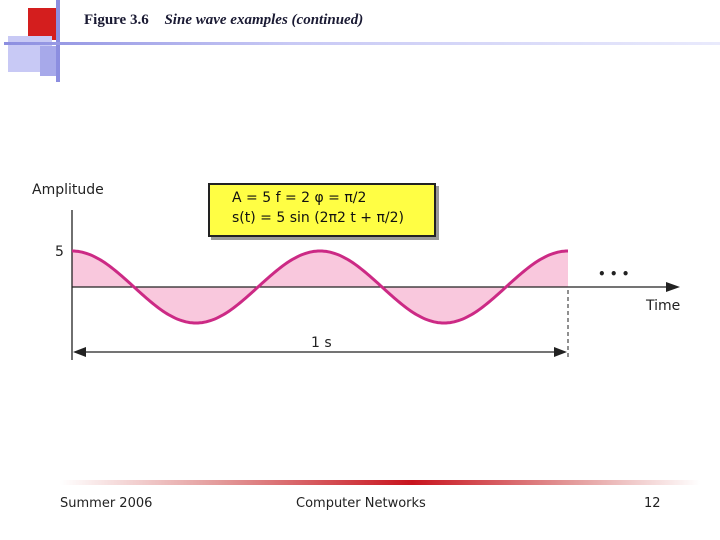  I want to click on formula-equation: s(t) = 5 sin (2π2 t + π/2), so click(318, 218).